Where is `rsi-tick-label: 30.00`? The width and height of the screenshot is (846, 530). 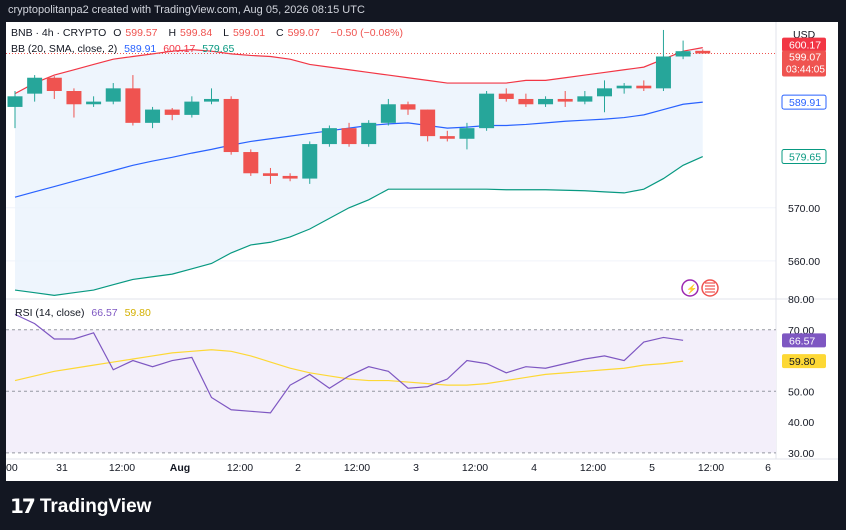
rsi-tick-label: 30.00 is located at coordinates (801, 454).